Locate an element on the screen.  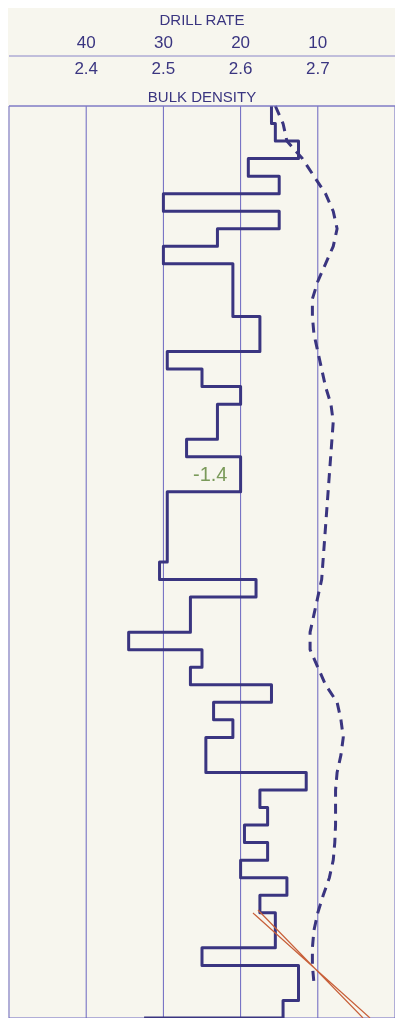
annotation: -1.4 is located at coordinates (210, 474).